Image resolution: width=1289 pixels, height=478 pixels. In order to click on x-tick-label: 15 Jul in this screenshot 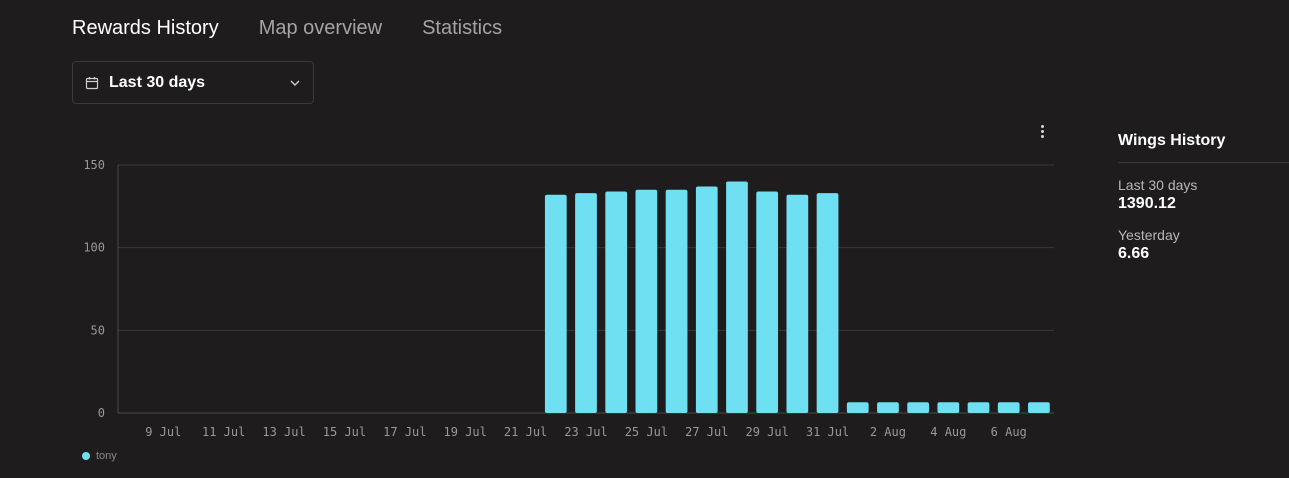, I will do `click(344, 432)`.